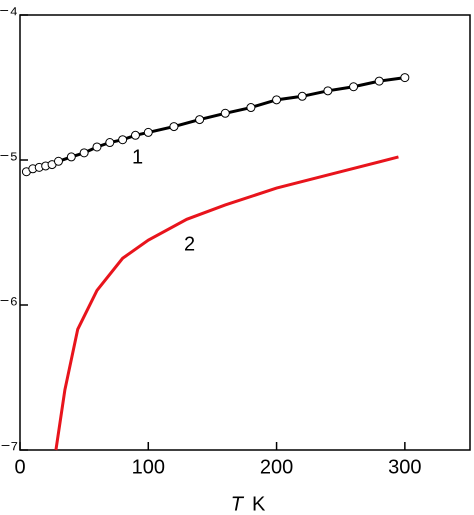 The width and height of the screenshot is (474, 515). I want to click on x-tick-label: 300, so click(404, 467).